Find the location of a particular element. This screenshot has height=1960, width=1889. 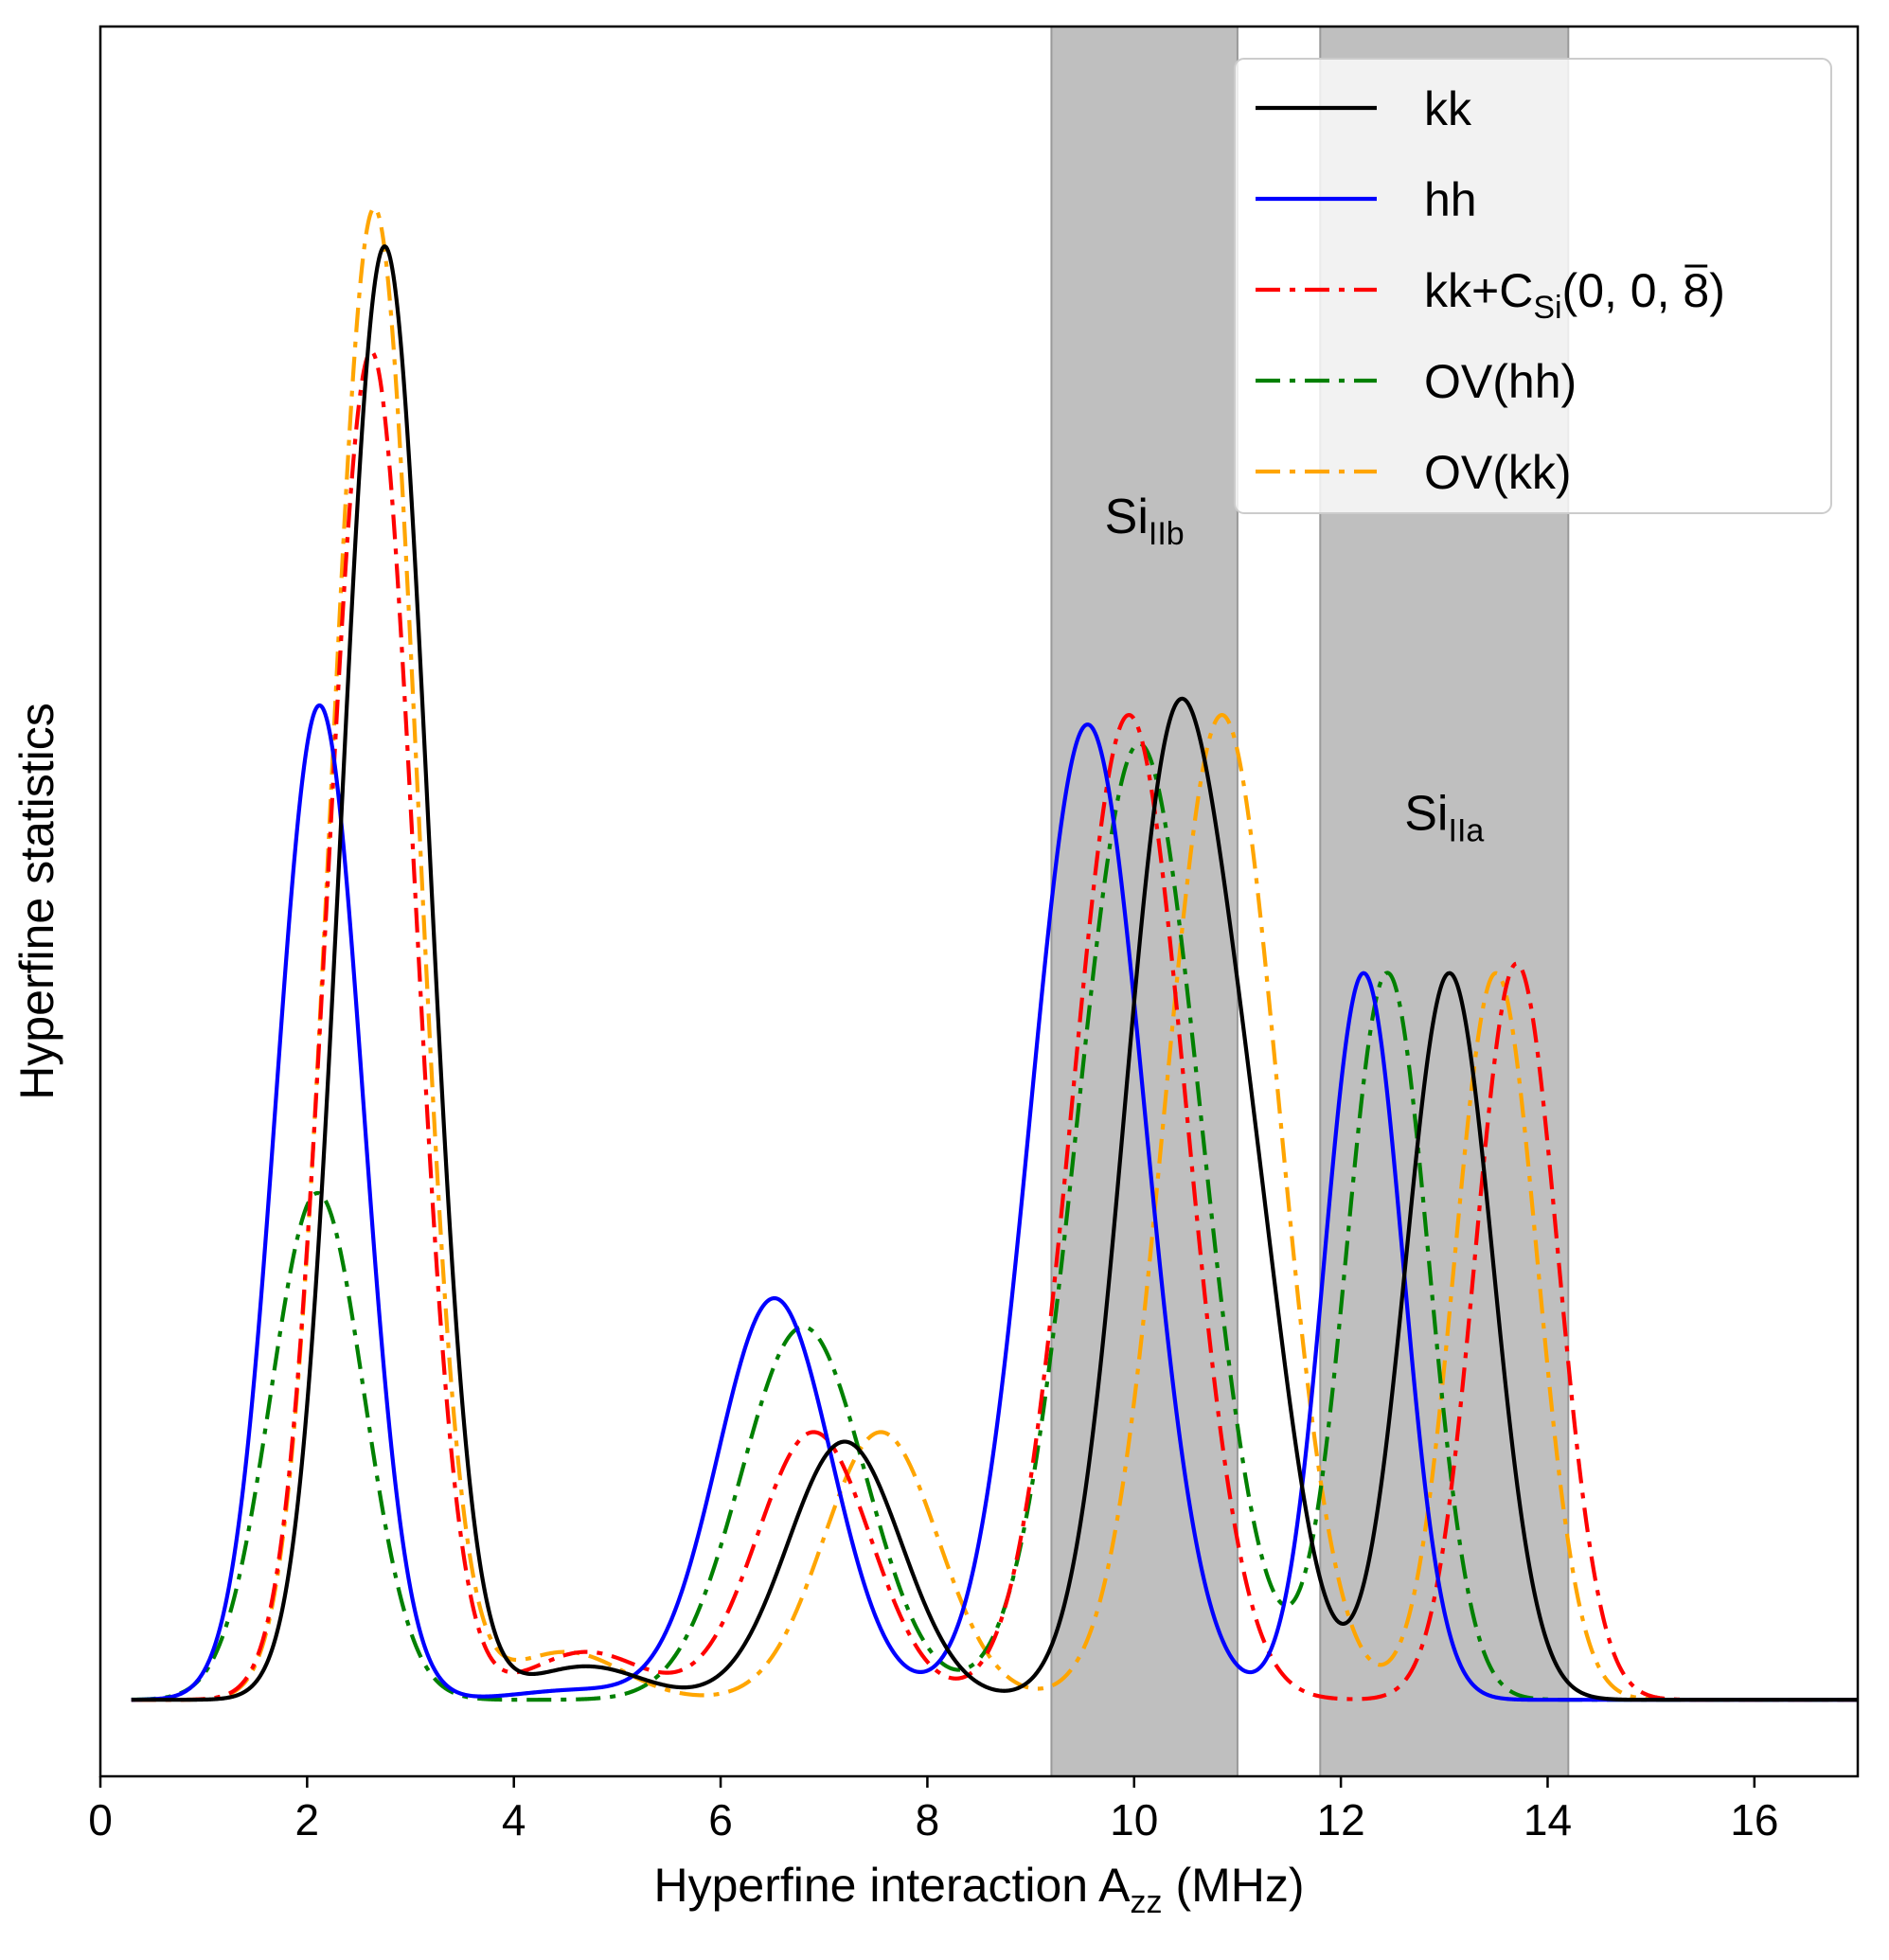

x-tick-label-0: 0 is located at coordinates (100, 1819).